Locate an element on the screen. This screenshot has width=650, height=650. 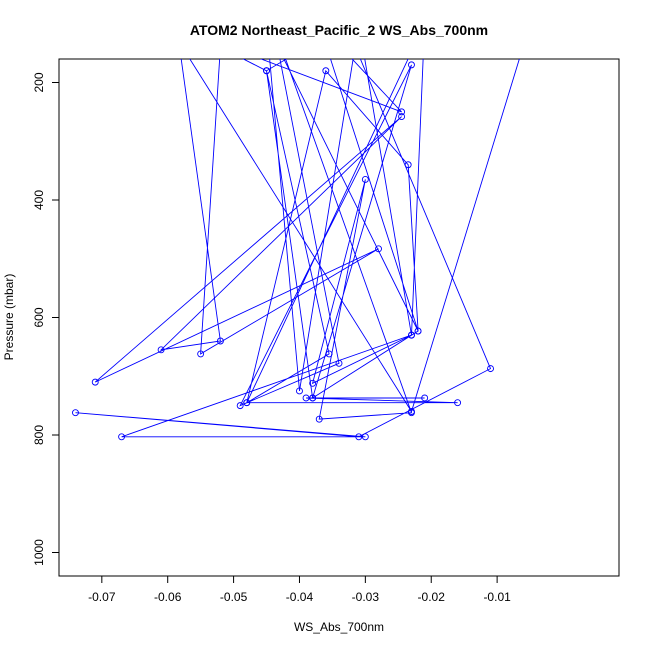
x-tick-label: -0.05 is located at coordinates (234, 597).